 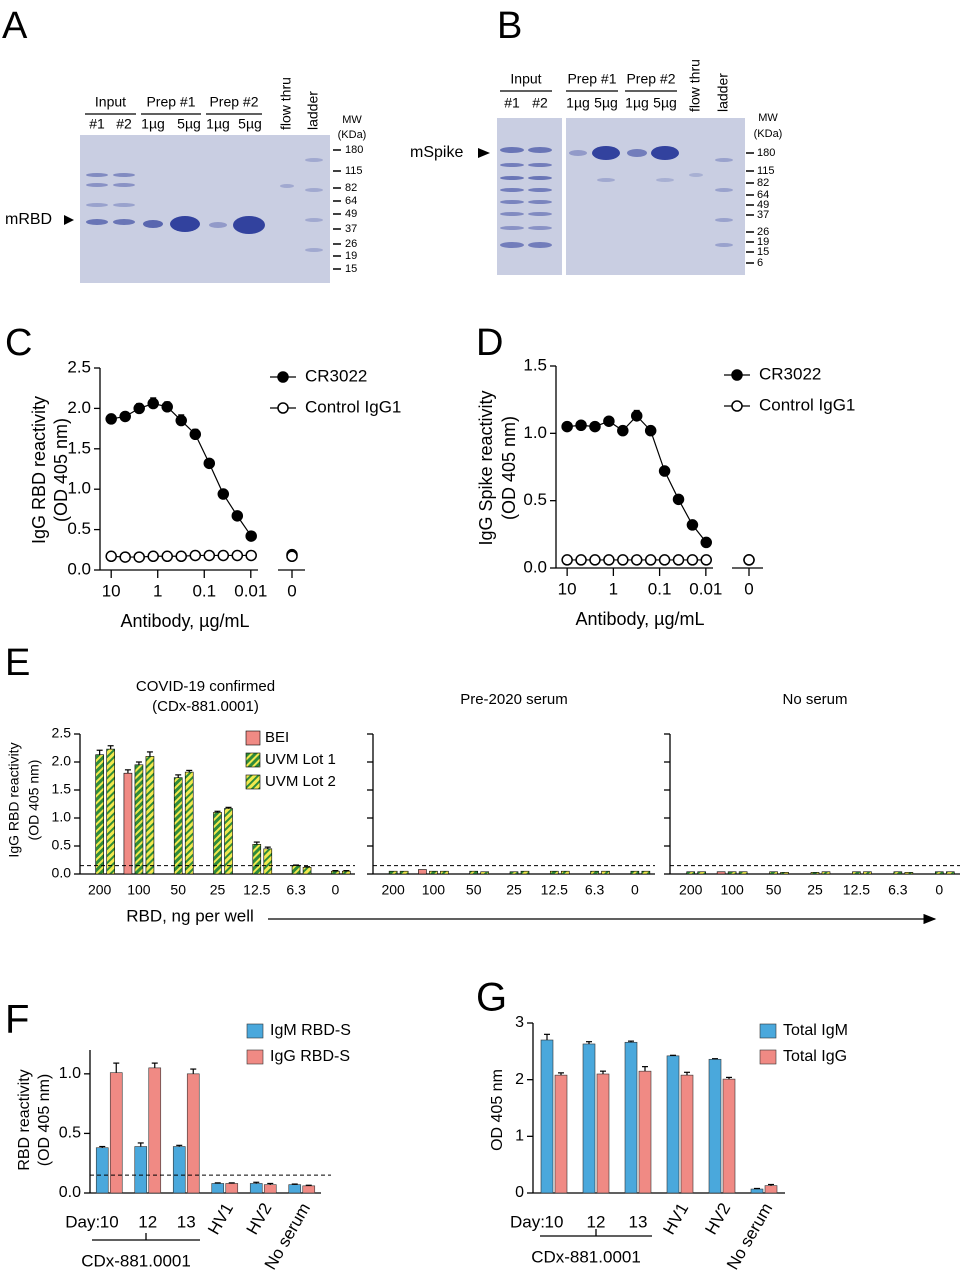 What do you see at coordinates (596, 1221) in the screenshot?
I see `x-tick-label: 12` at bounding box center [596, 1221].